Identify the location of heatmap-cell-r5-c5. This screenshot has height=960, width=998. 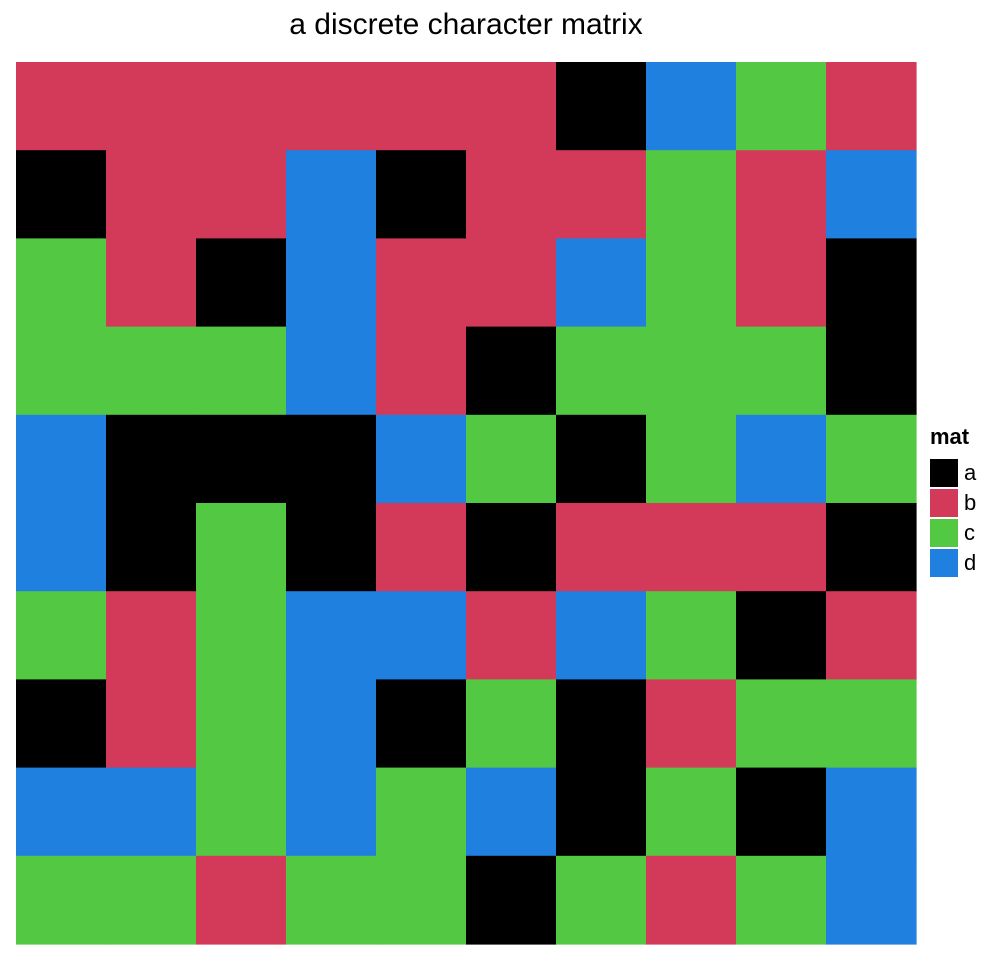
(511, 547).